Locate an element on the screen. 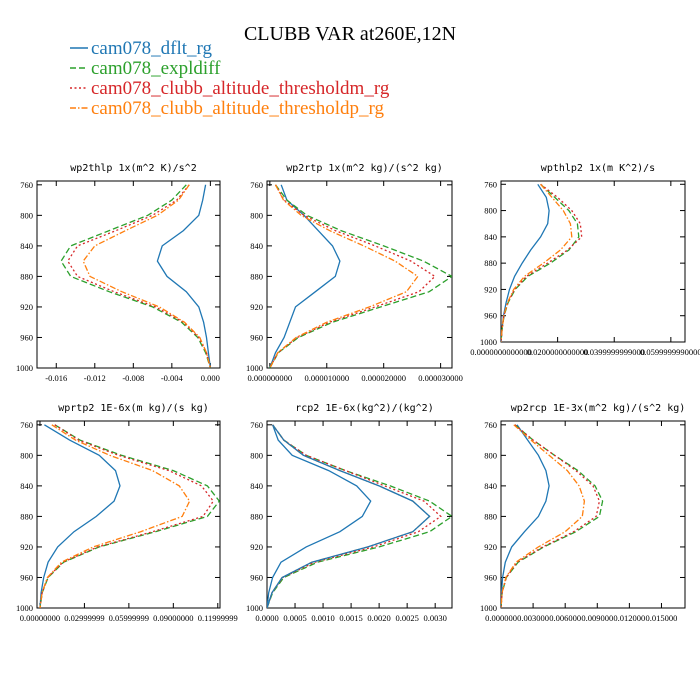 The width and height of the screenshot is (700, 700). x-tick-label: 0.0000000000000 is located at coordinates (501, 352).